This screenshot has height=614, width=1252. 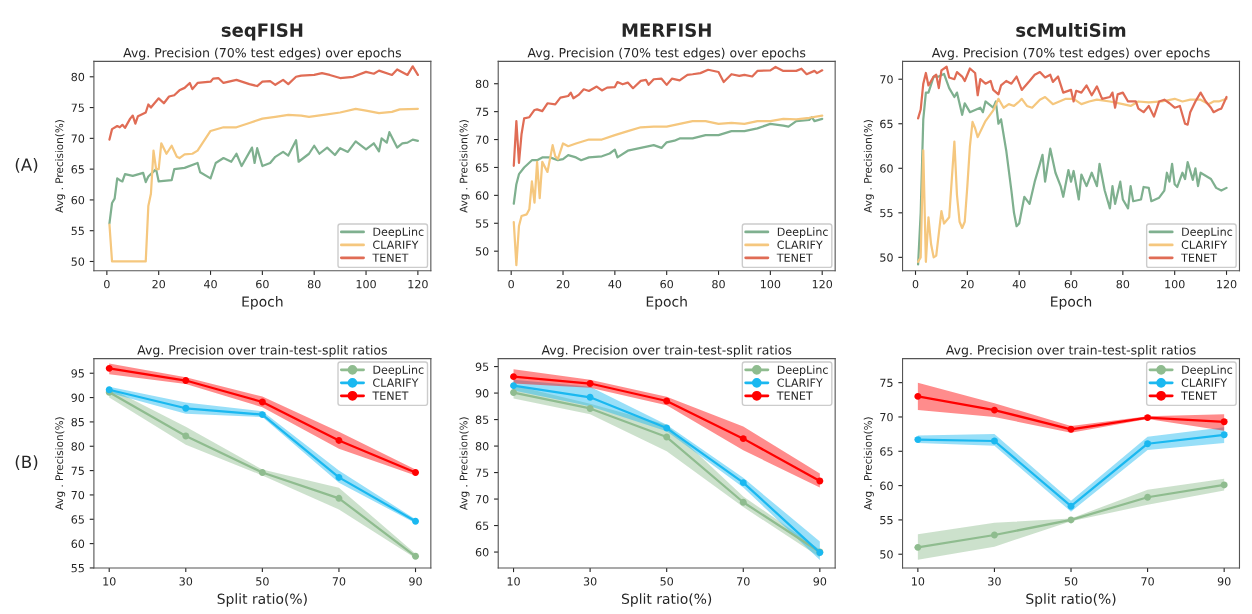 What do you see at coordinates (666, 303) in the screenshot?
I see `x-axis-title: Epoch` at bounding box center [666, 303].